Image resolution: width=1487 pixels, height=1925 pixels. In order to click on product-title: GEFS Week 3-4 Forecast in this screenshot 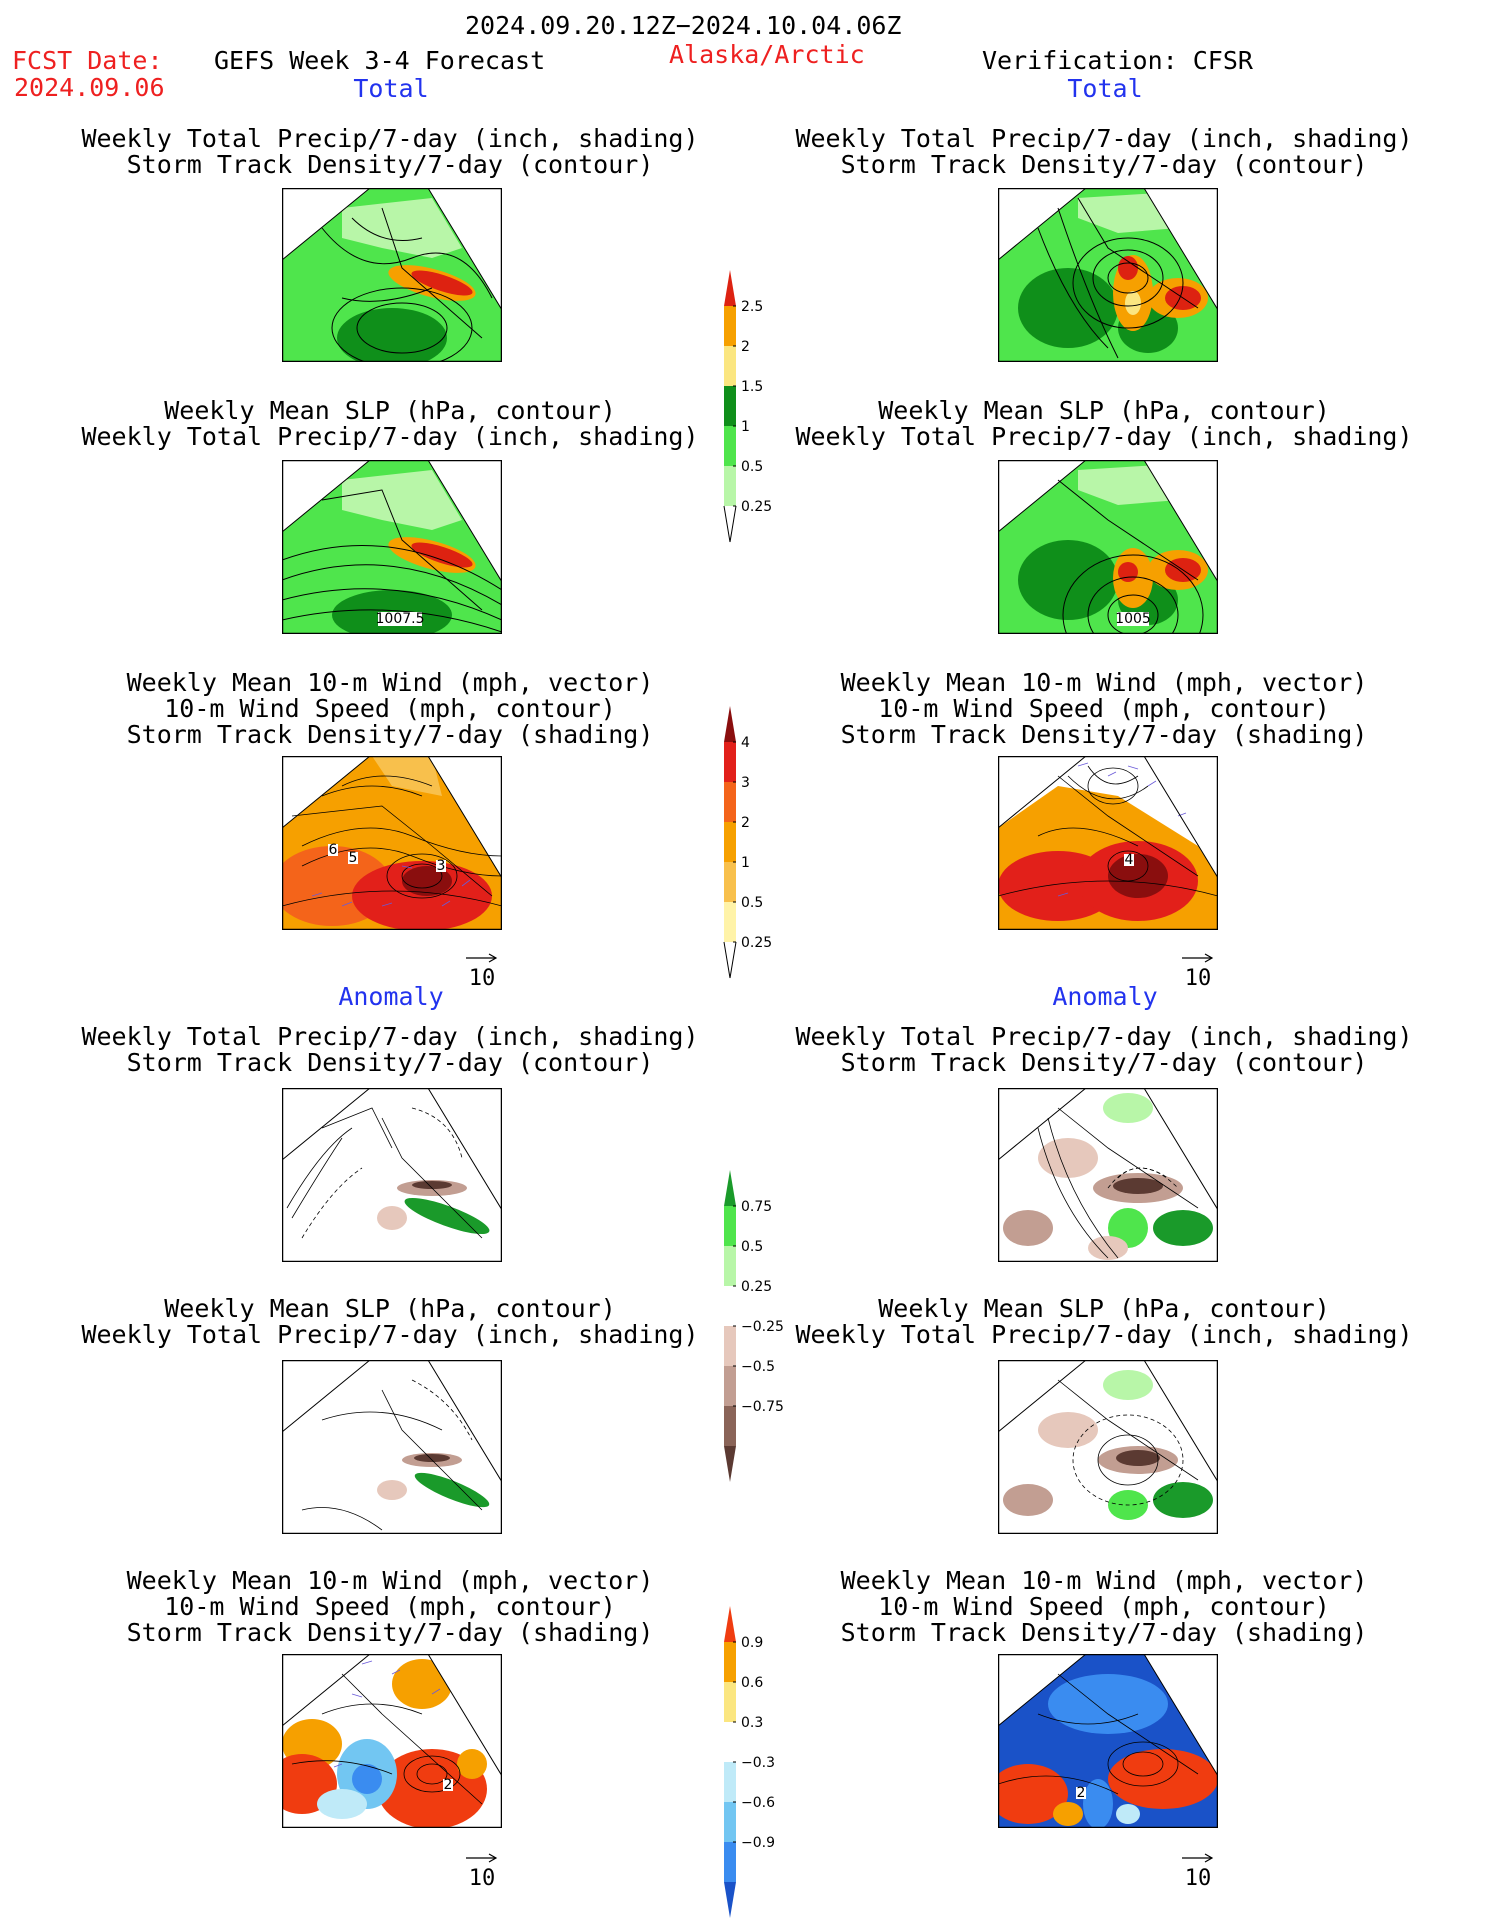, I will do `click(380, 60)`.